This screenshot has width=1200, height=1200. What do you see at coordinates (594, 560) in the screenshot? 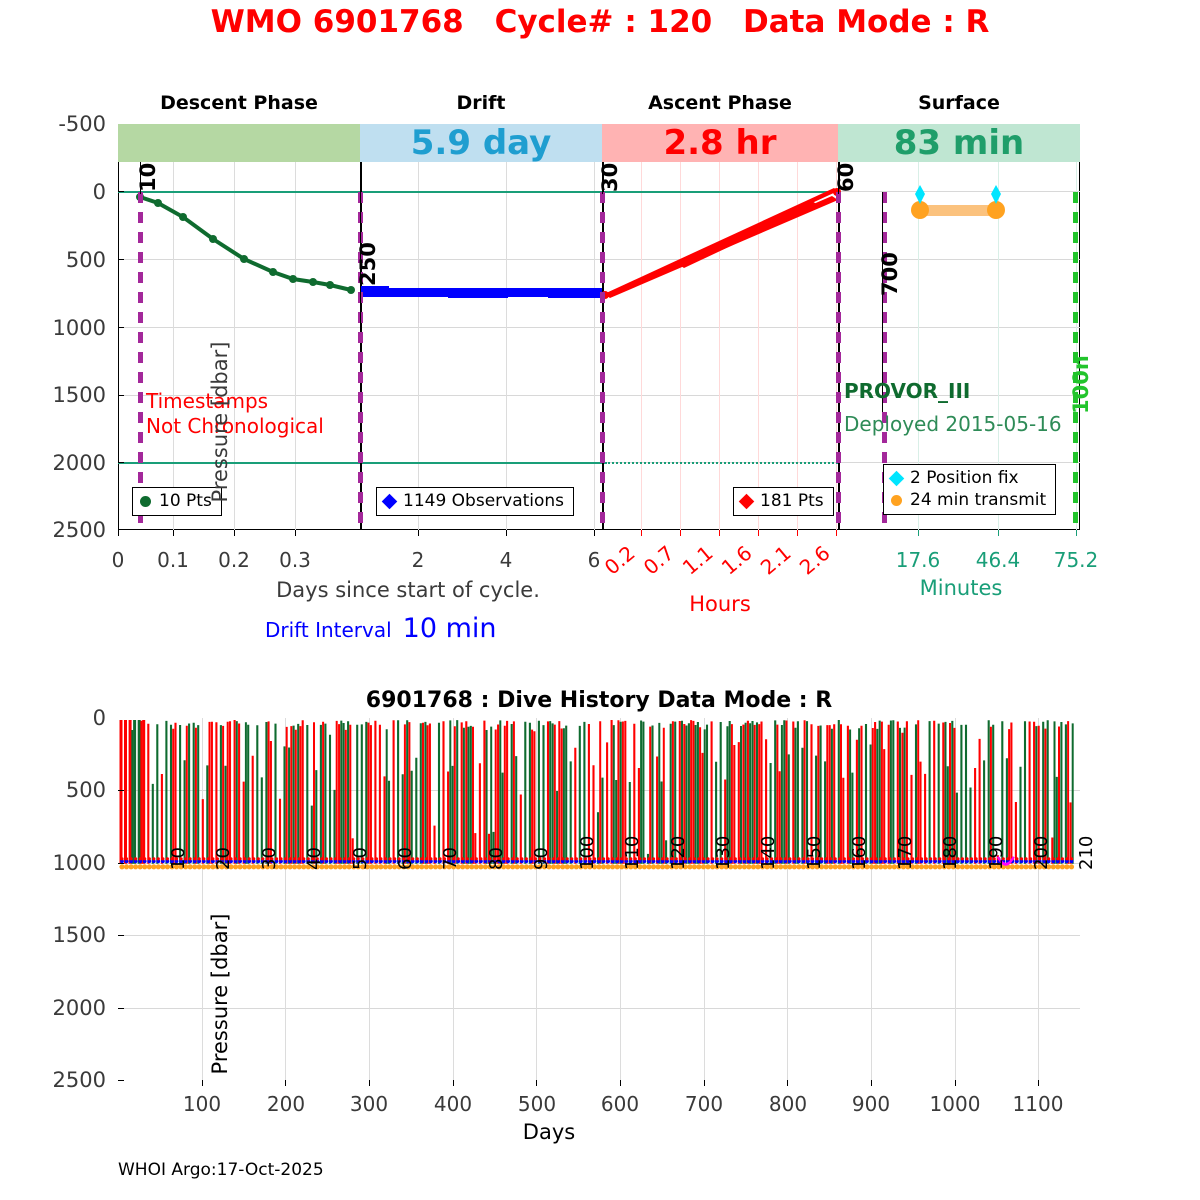
I see `x-tick-label-days: 6` at bounding box center [594, 560].